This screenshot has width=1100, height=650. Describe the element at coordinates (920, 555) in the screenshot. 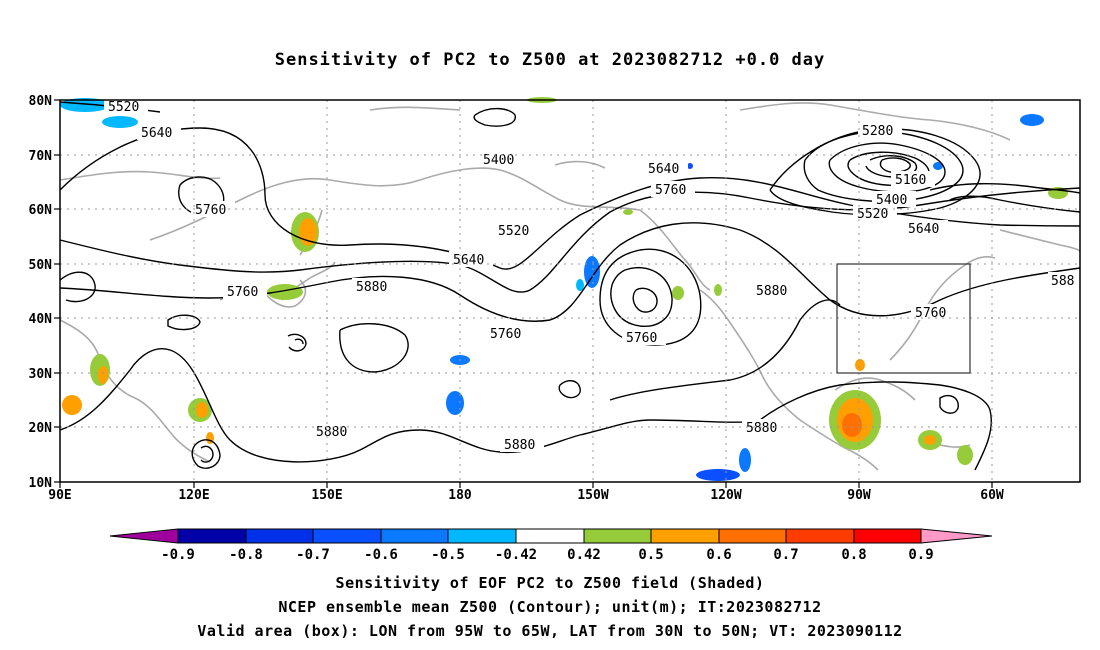

I see `colorbar-label: 0.9` at that location.